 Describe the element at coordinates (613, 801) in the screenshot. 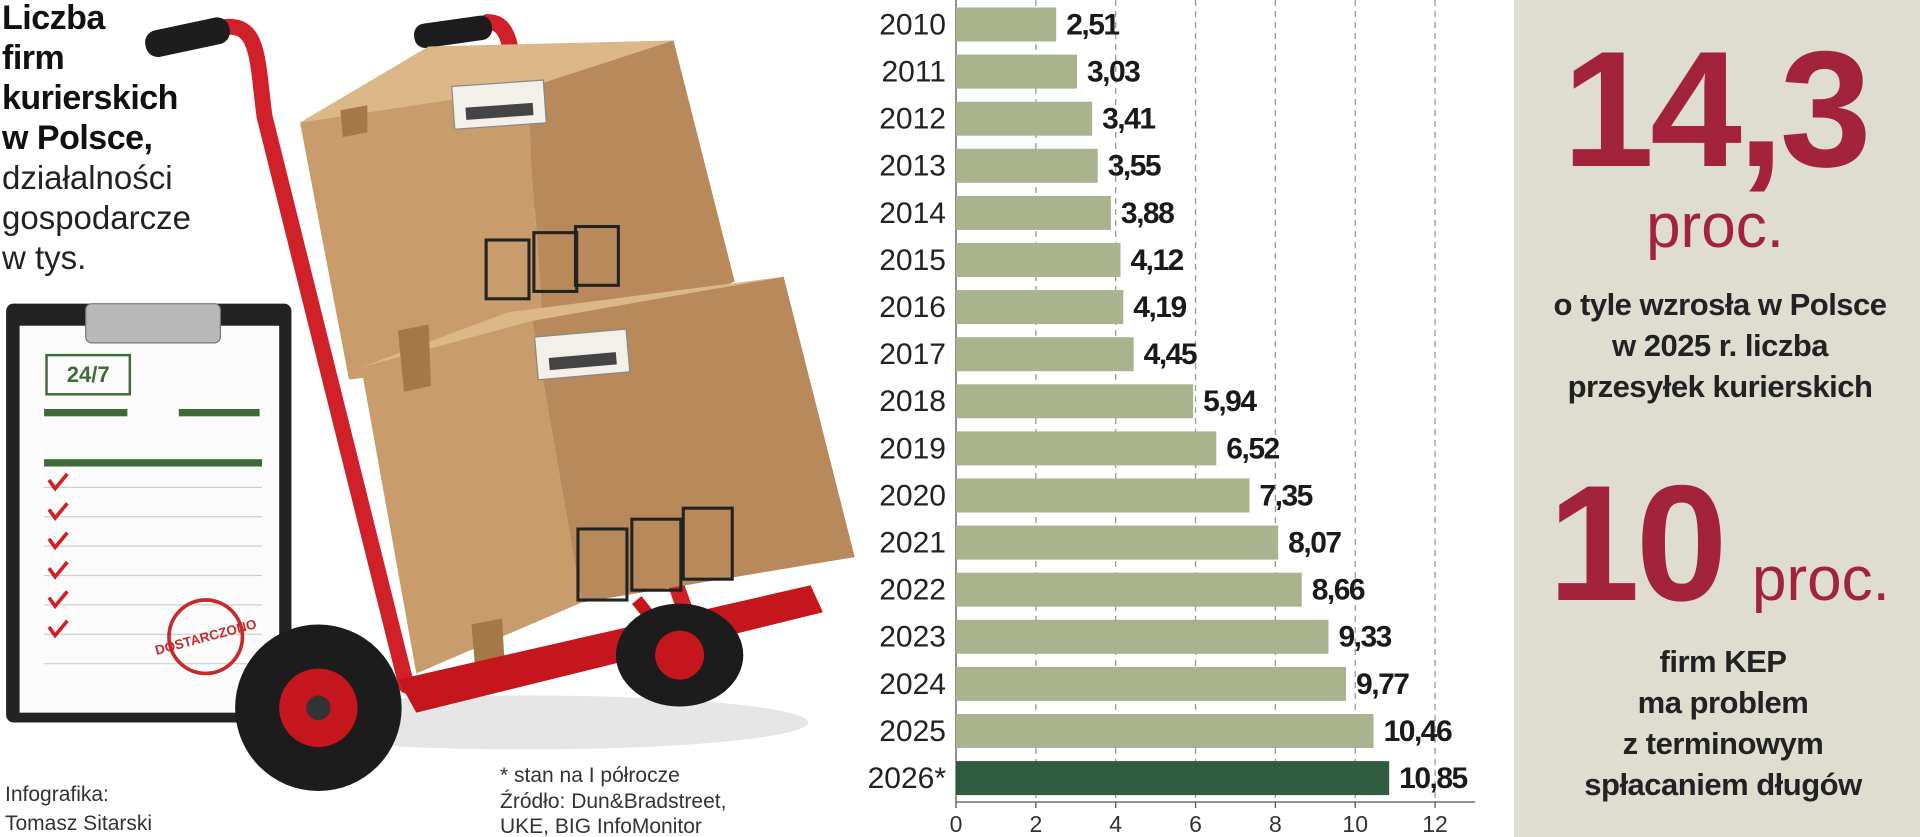

I see `source: Źródło: Dun&Bradstreet,` at that location.